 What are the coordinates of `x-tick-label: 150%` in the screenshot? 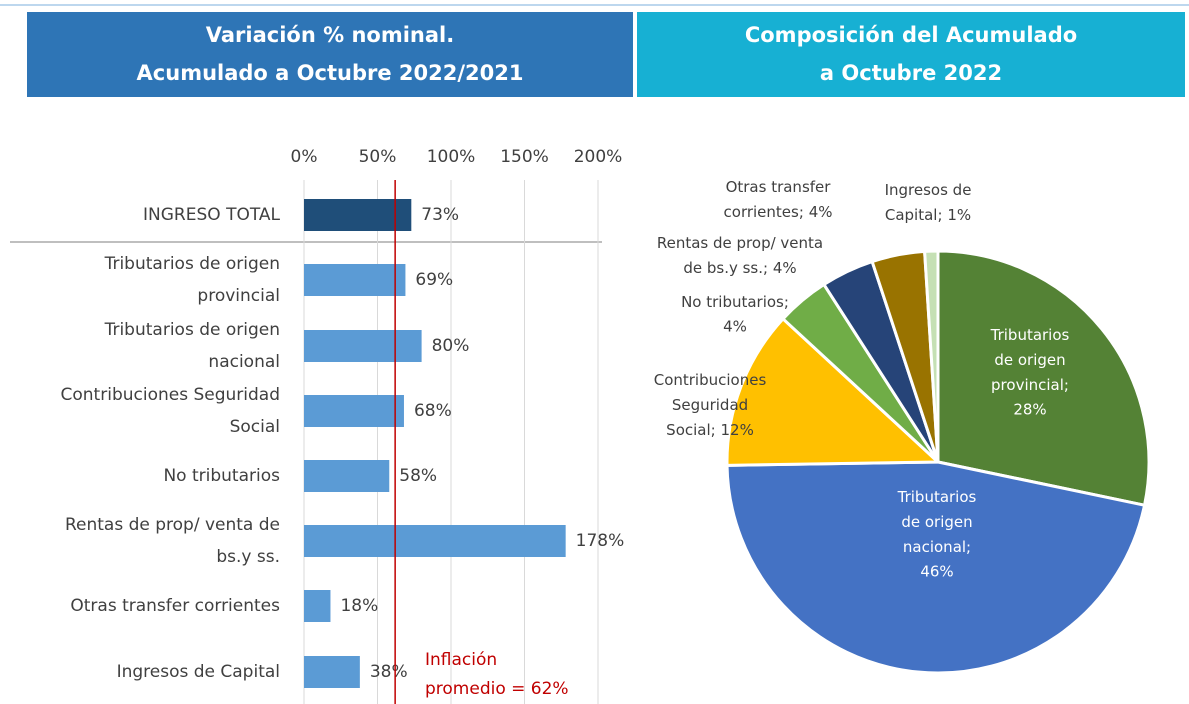 It's located at (524, 157).